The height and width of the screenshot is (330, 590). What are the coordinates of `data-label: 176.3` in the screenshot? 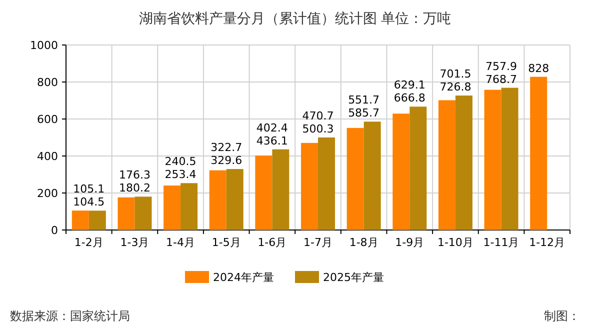 It's located at (134, 175).